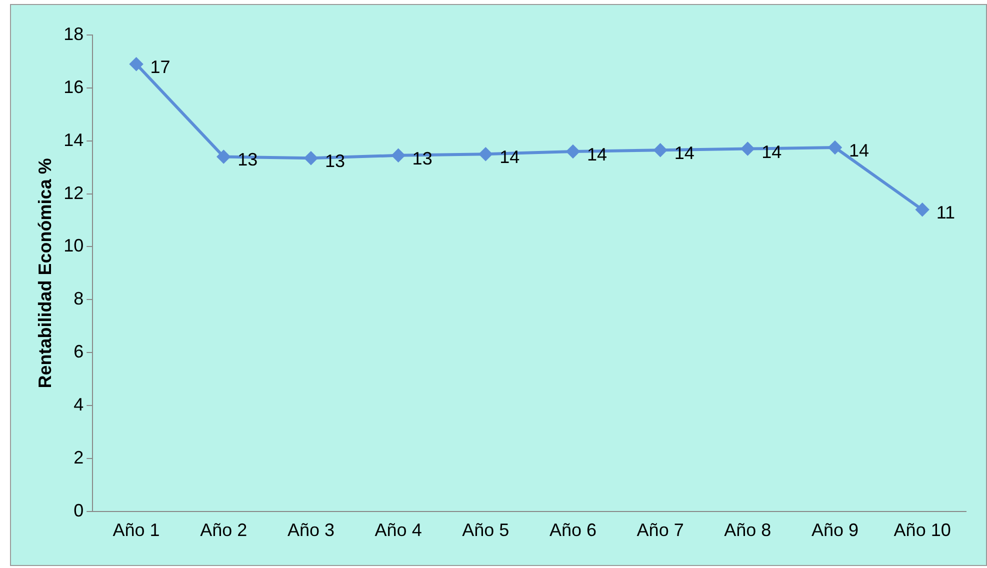 This screenshot has height=568, width=987. Describe the element at coordinates (74, 192) in the screenshot. I see `y-tick-label: 12` at that location.